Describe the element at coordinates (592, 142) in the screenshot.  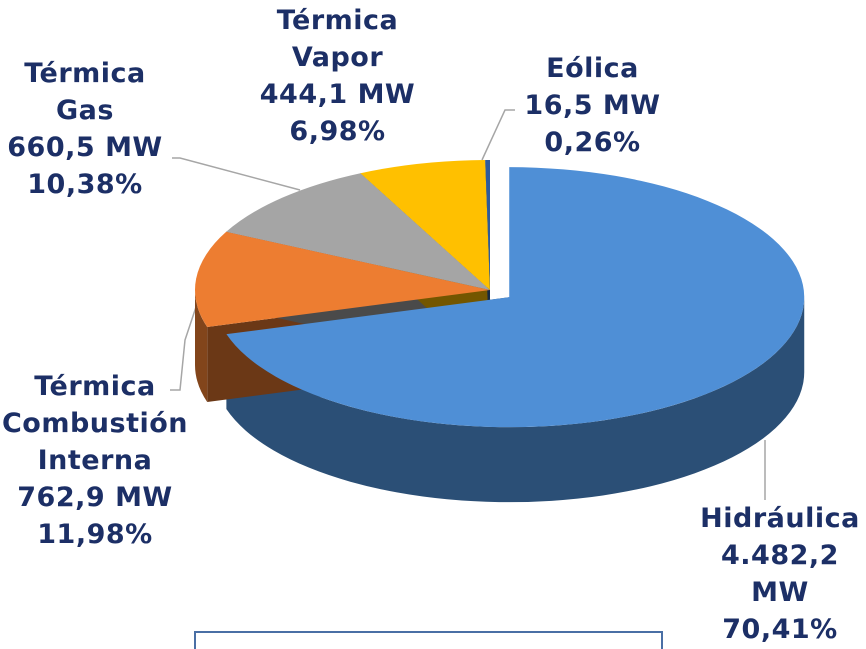
I see `value-label: 0,26%` at that location.